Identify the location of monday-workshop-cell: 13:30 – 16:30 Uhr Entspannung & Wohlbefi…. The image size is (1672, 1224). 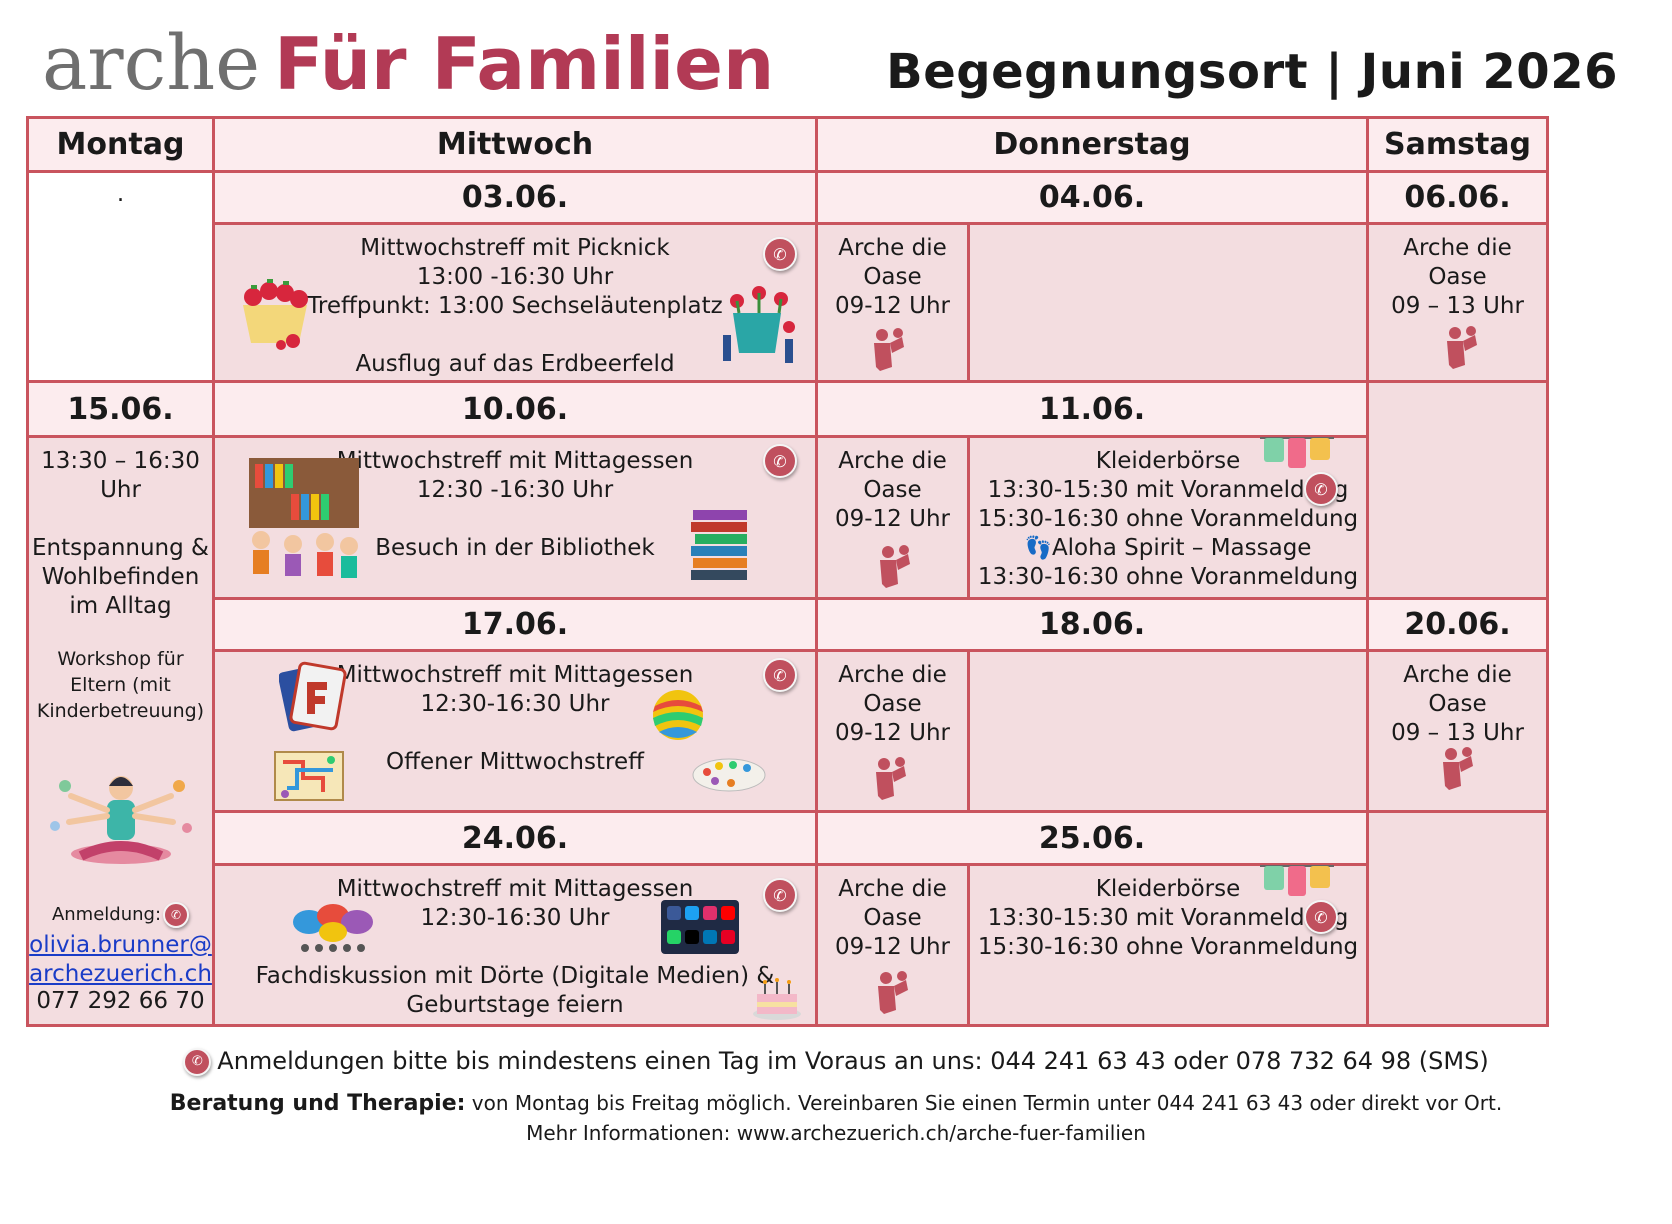
(120, 731).